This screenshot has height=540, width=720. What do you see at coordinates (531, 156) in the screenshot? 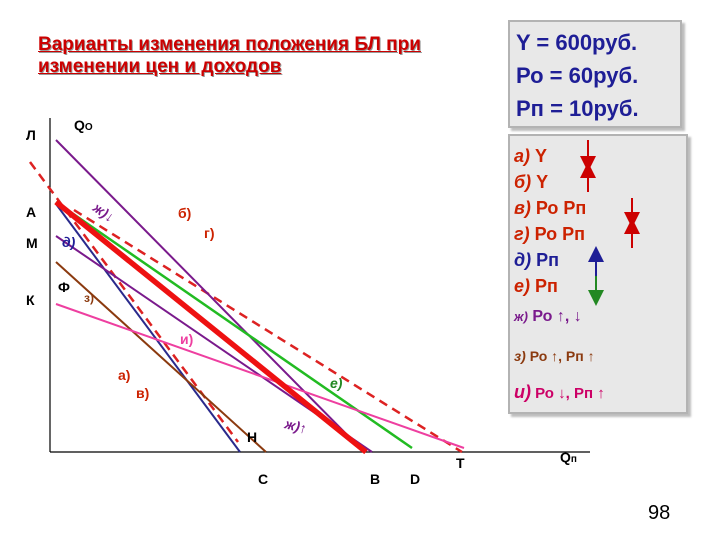
I see `legend-item-a: а) Y` at bounding box center [531, 156].